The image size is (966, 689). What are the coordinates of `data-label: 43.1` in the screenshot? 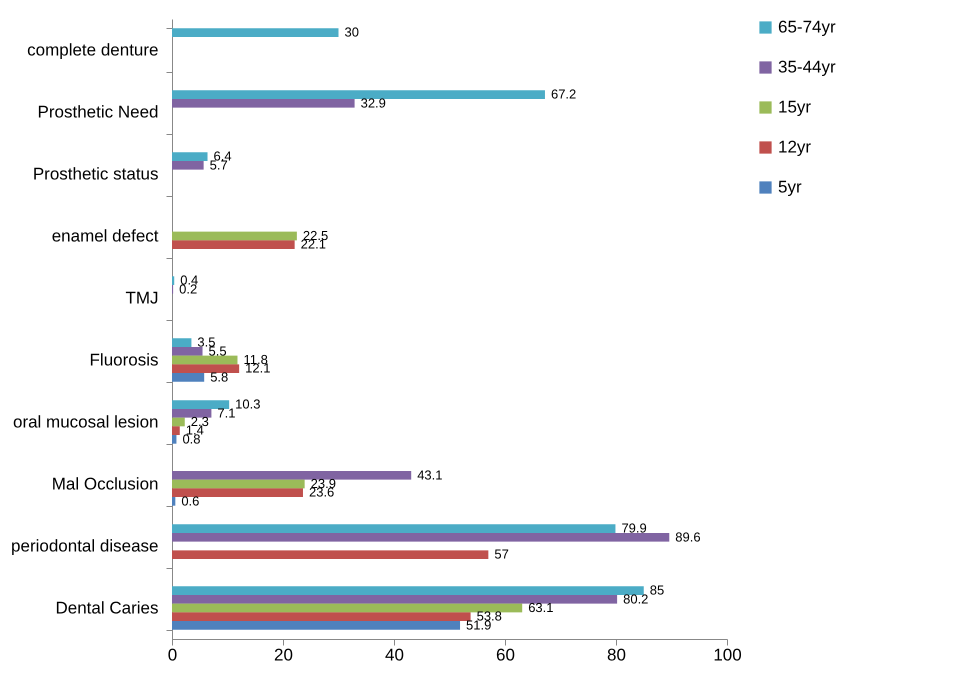 It's located at (430, 474).